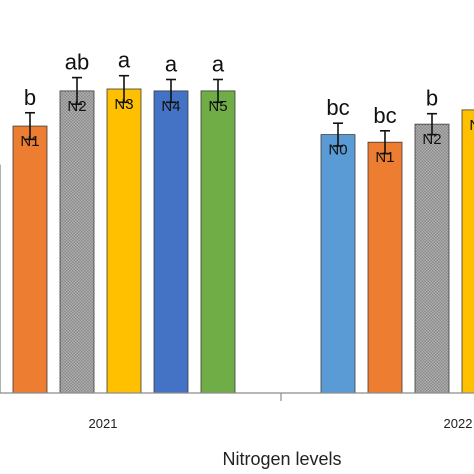  I want to click on x-axis-title: Nitrogen levels, so click(281, 459).